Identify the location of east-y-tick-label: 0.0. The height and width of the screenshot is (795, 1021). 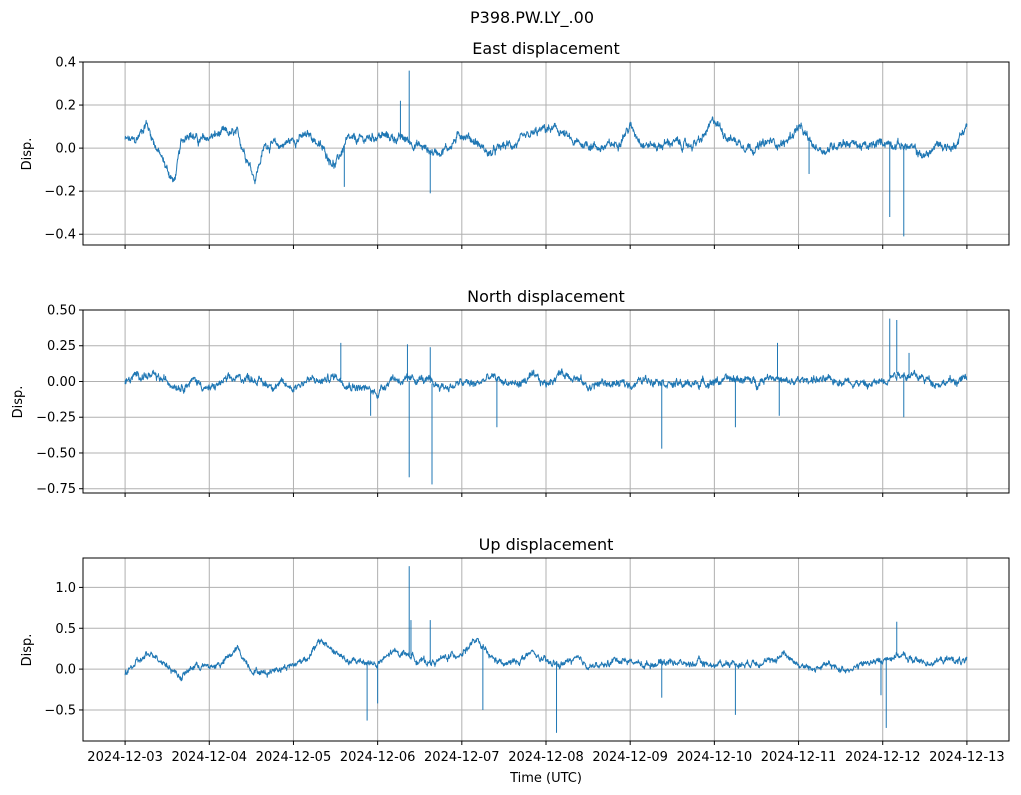
(65, 149).